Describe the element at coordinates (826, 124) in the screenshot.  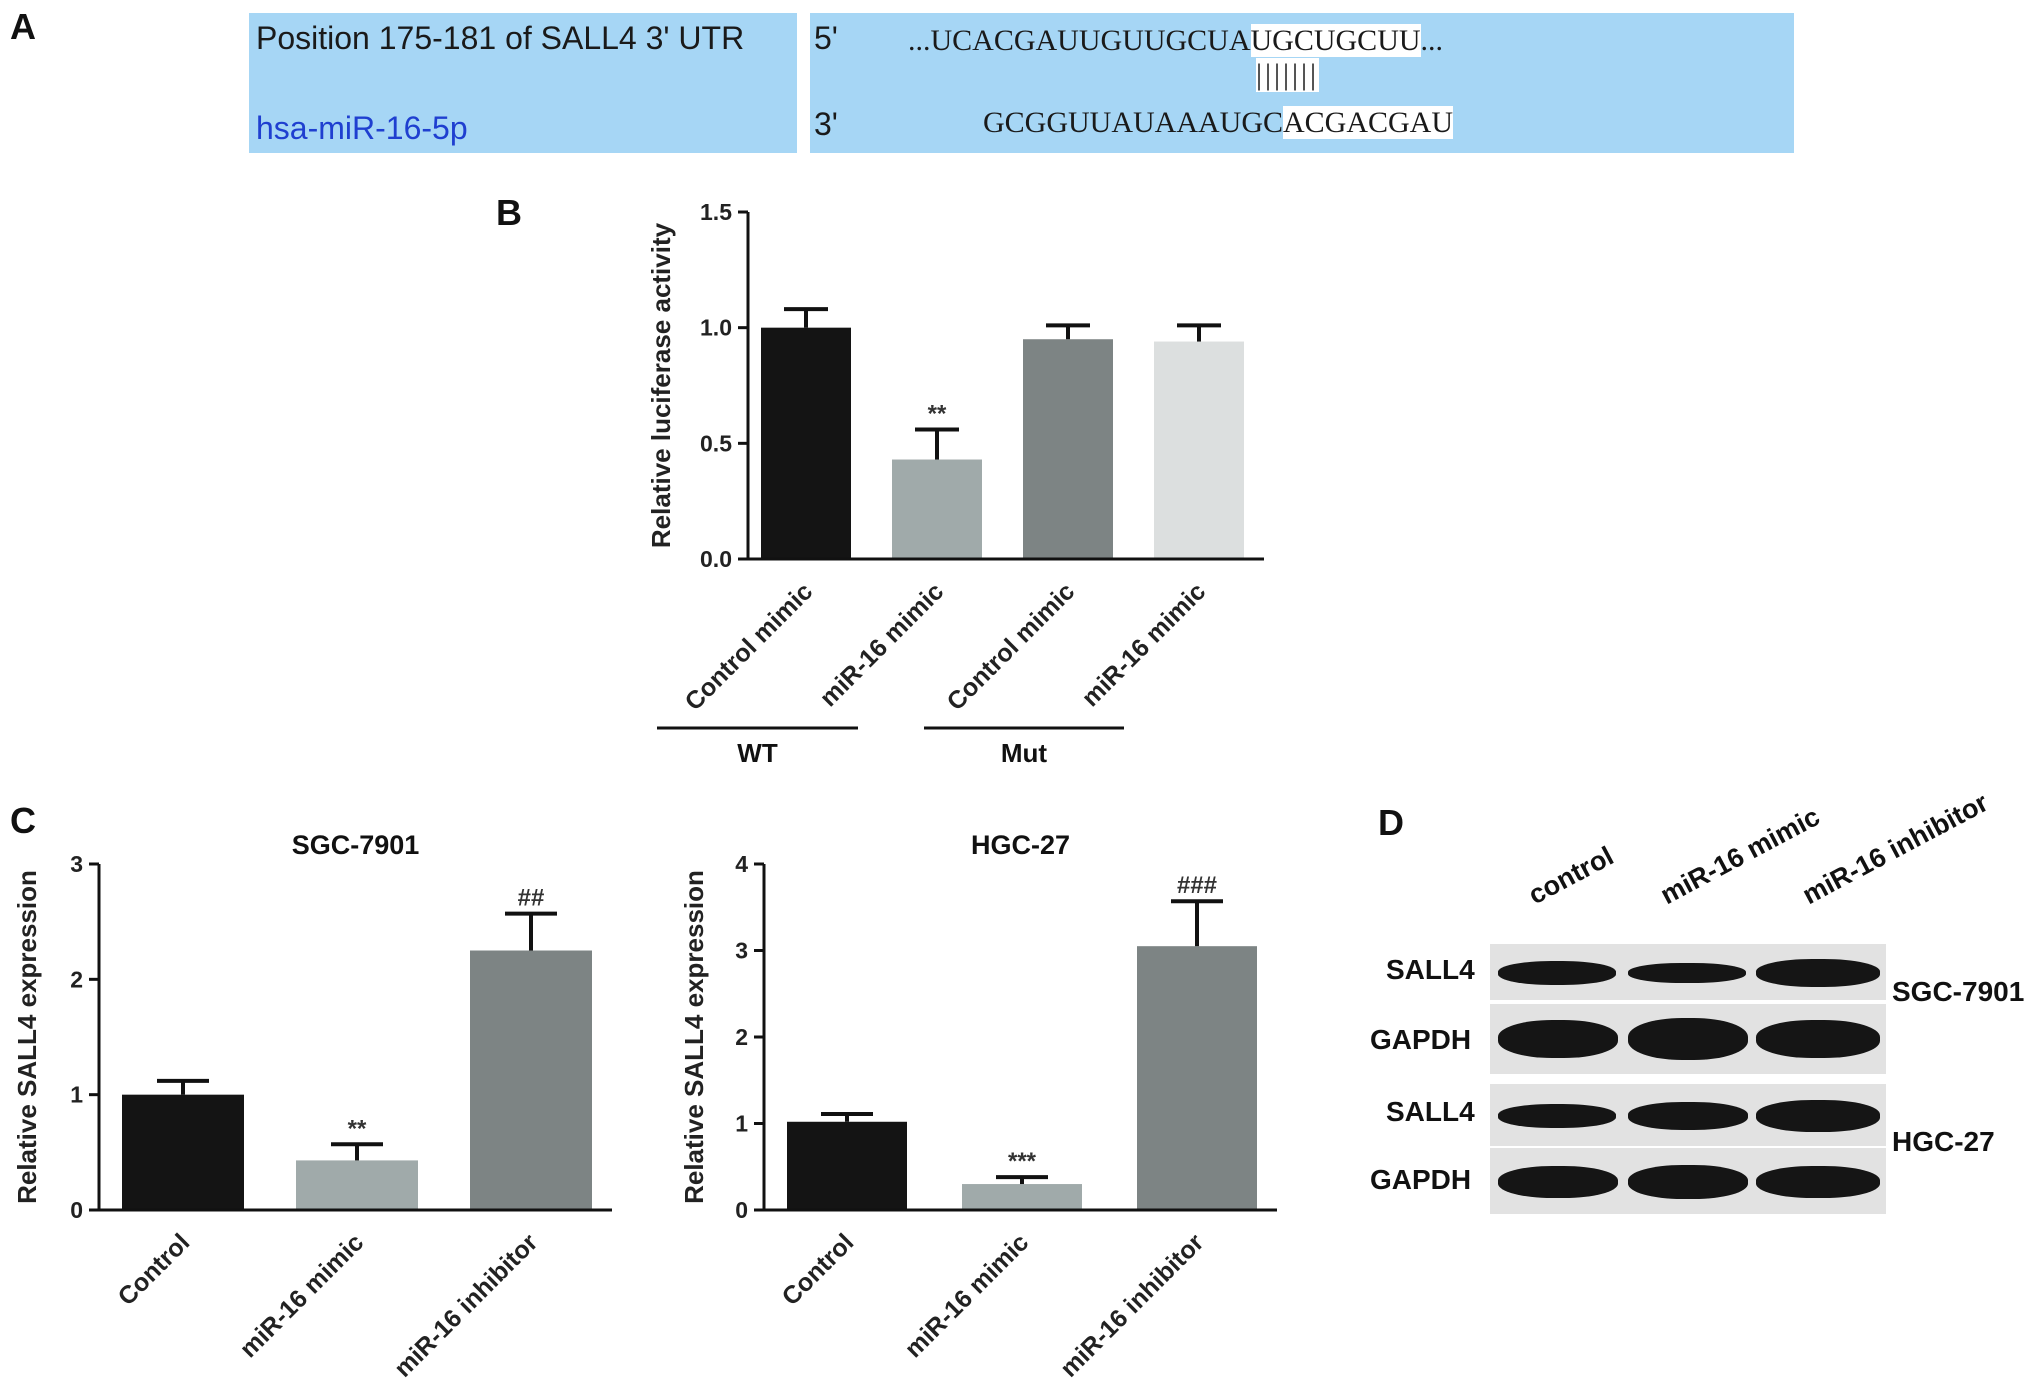
I see `mirna-three-prime-end: 3'` at that location.